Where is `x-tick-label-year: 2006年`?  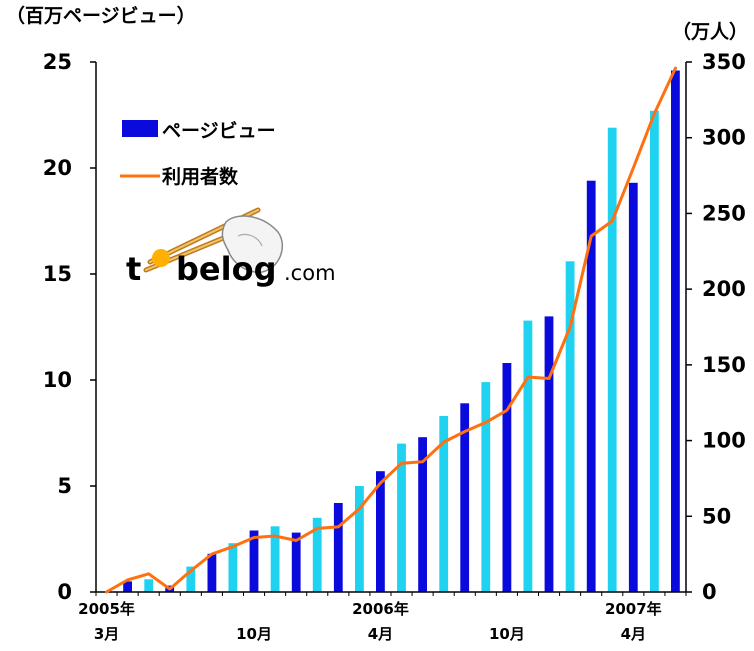
x-tick-label-year: 2006年 is located at coordinates (380, 609).